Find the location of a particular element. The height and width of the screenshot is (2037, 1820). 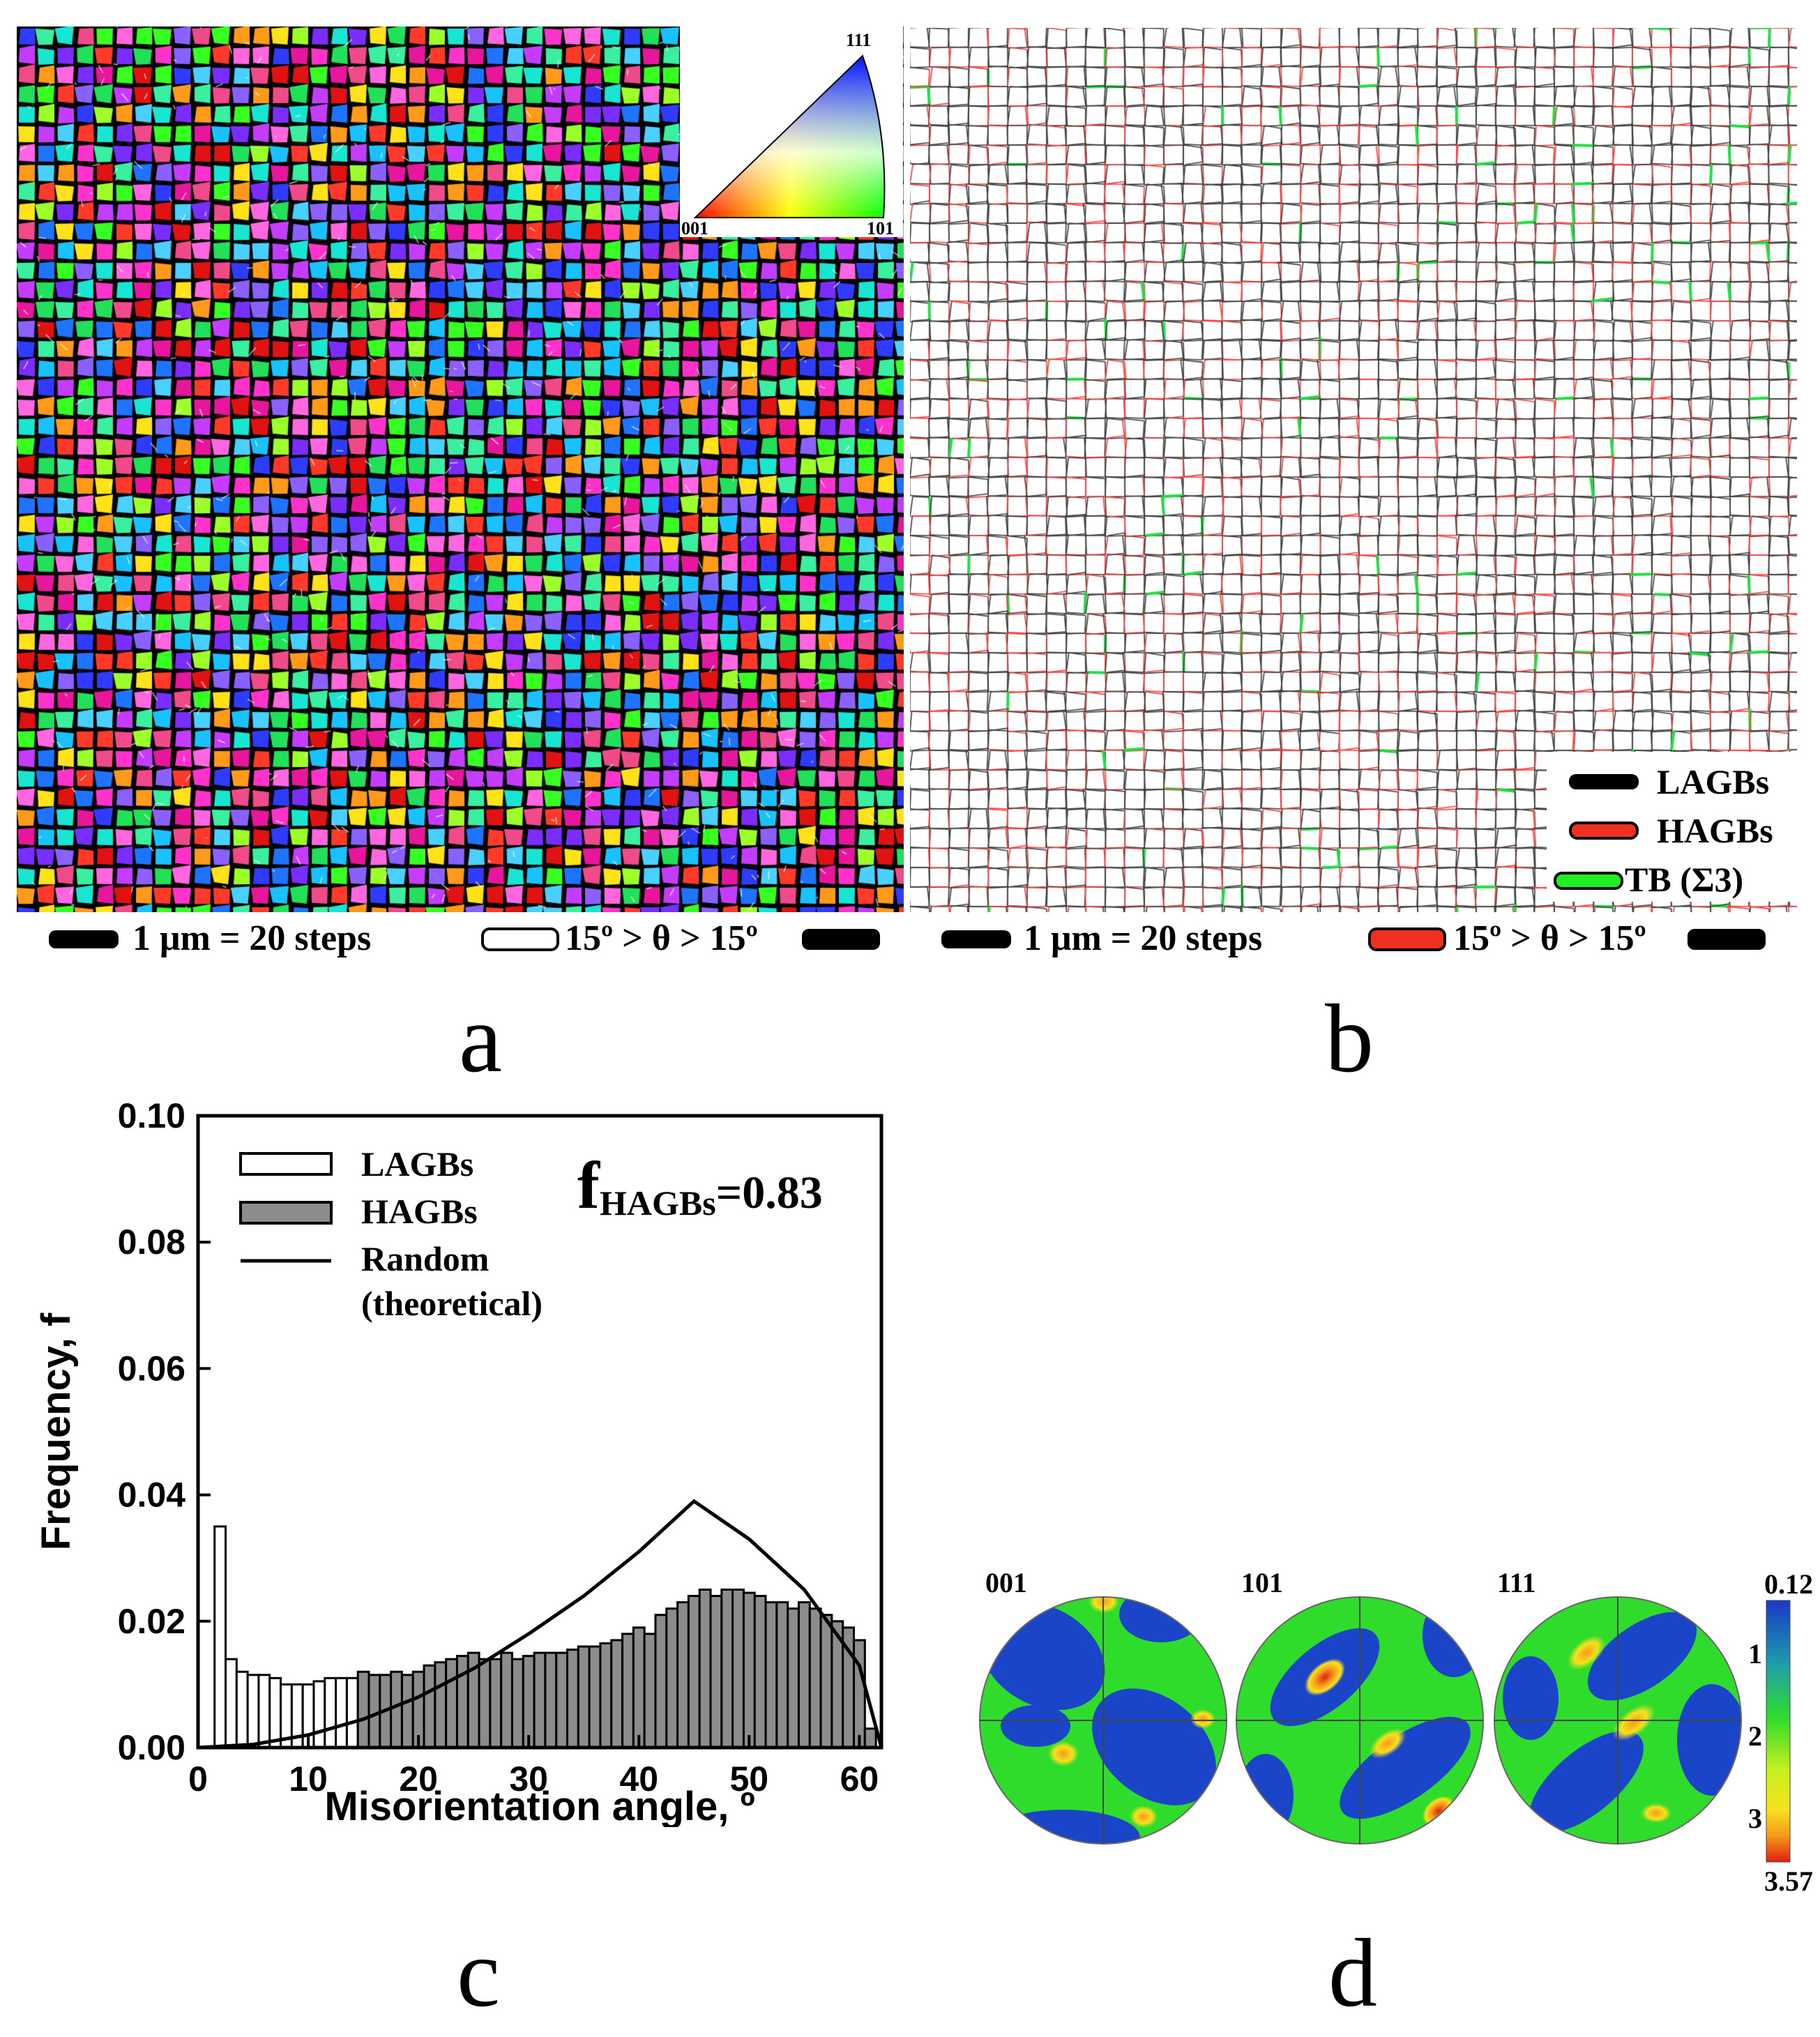

y-tick-label: 0.10 is located at coordinates (151, 1115).